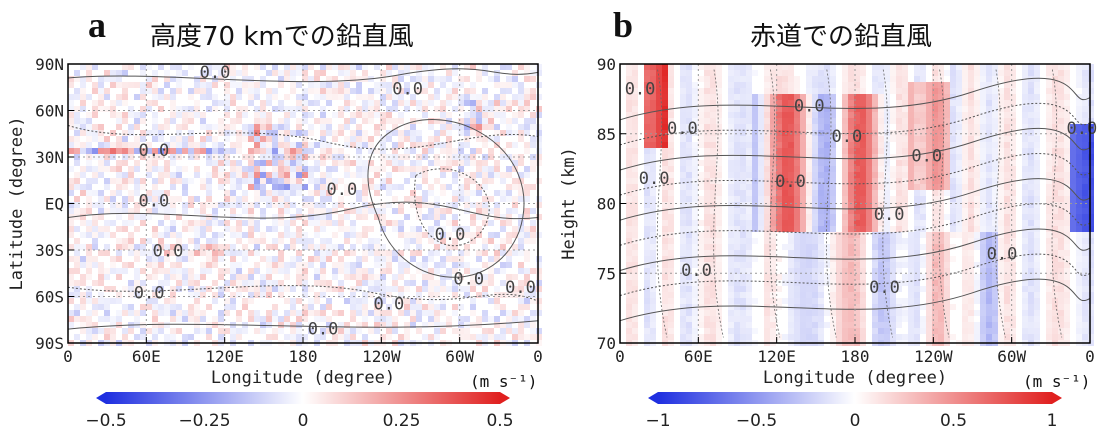  I want to click on chart-title: 高度70 kmでの鉛直風, so click(282, 37).